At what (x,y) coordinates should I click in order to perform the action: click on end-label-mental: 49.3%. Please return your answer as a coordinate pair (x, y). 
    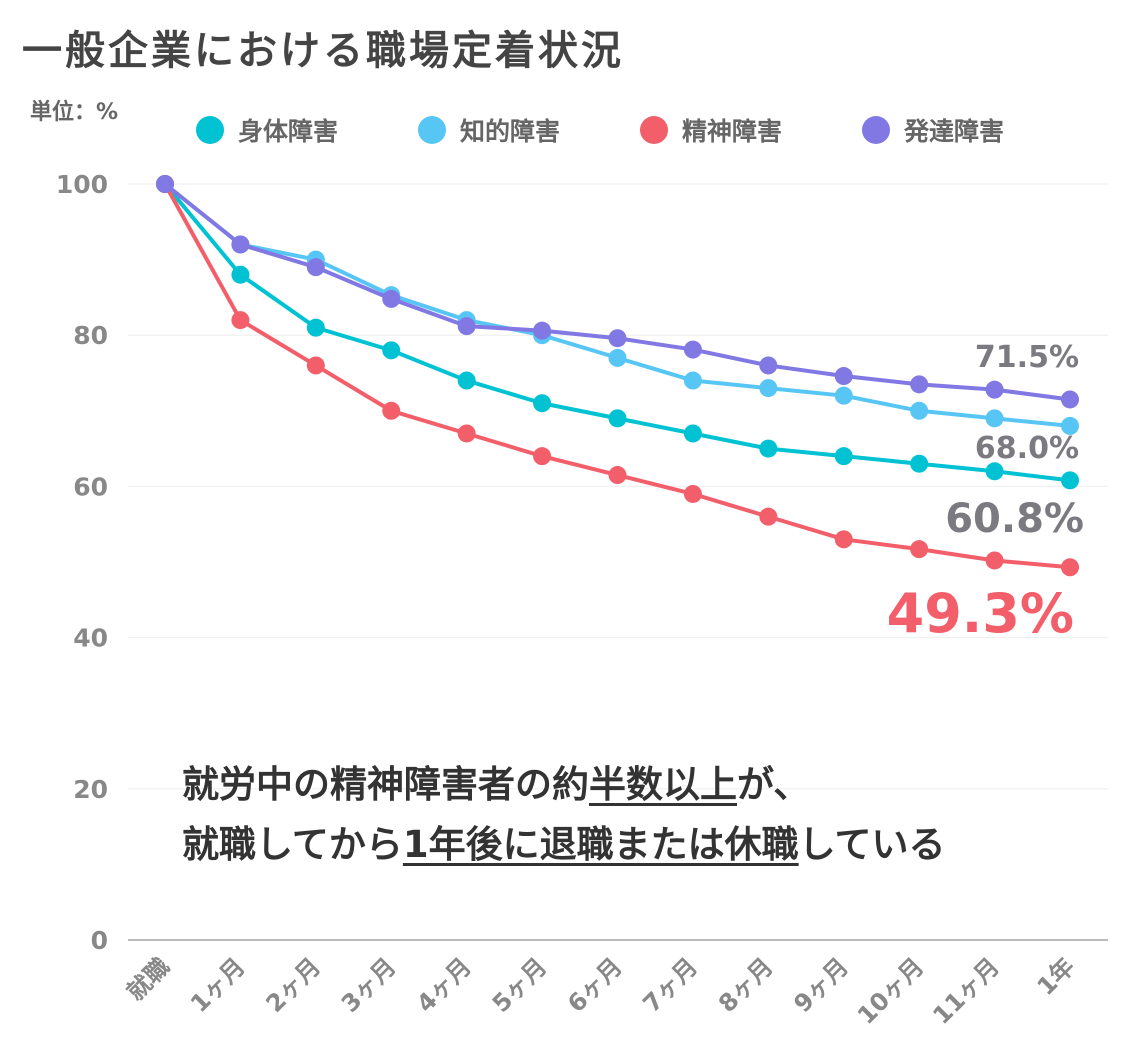
    Looking at the image, I should click on (980, 613).